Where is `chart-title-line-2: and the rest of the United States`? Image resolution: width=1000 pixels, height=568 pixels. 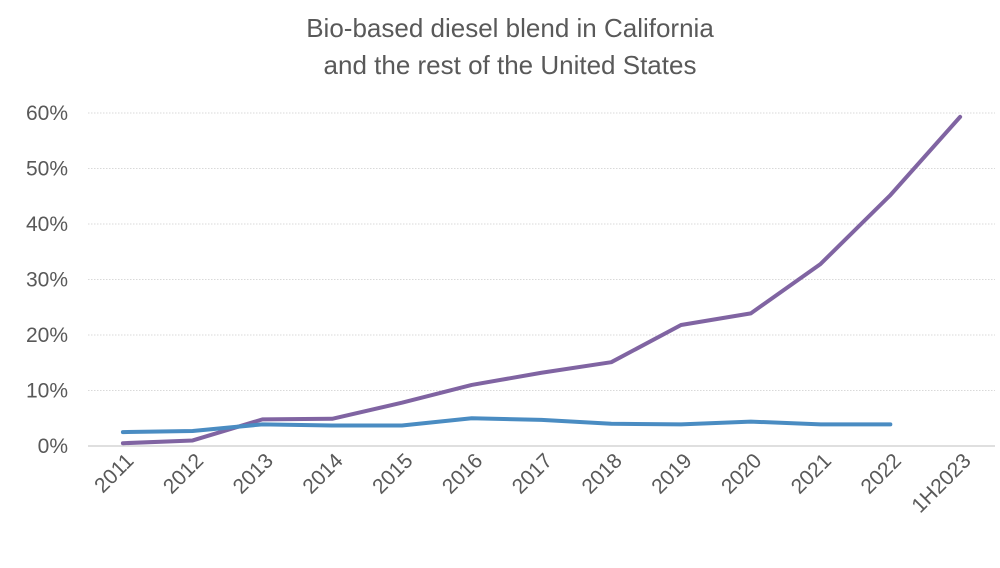
chart-title-line-2: and the rest of the United States is located at coordinates (510, 65).